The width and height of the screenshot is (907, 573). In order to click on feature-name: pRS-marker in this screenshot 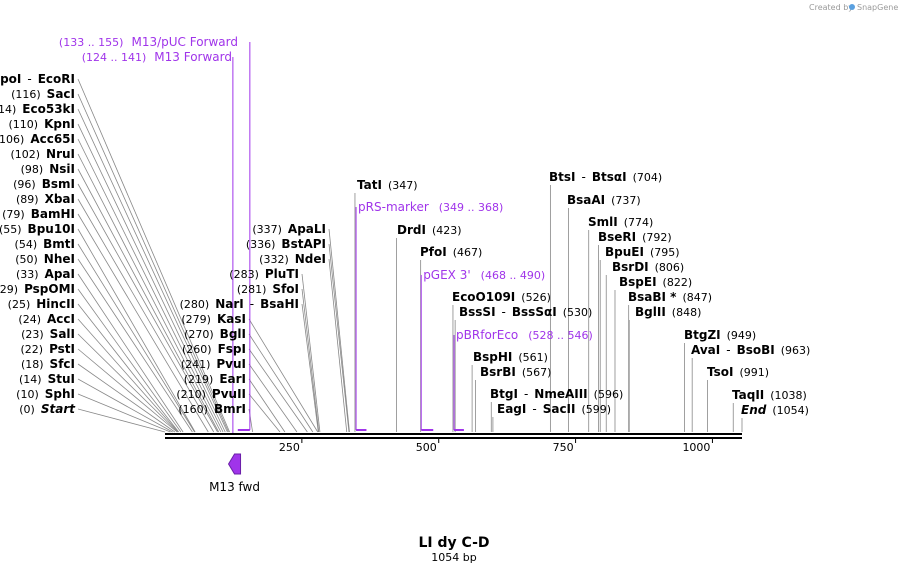, I will do `click(393, 207)`.